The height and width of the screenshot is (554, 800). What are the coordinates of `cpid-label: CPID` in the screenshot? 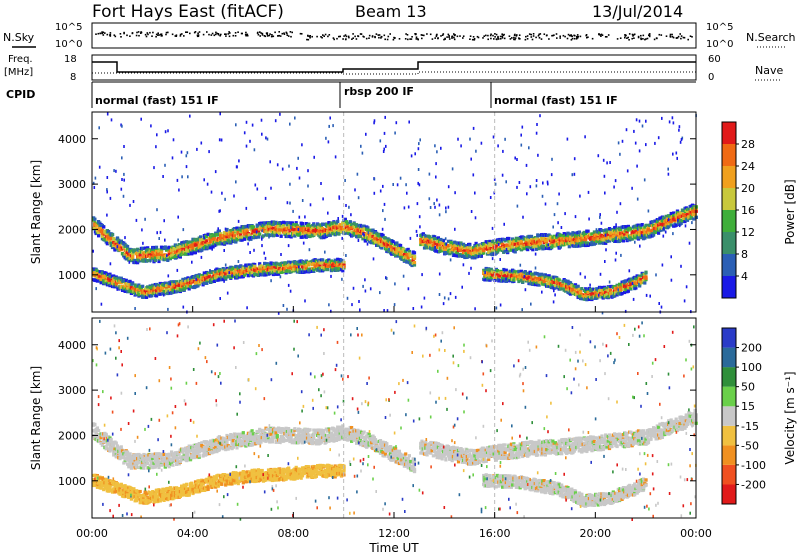 It's located at (20, 94).